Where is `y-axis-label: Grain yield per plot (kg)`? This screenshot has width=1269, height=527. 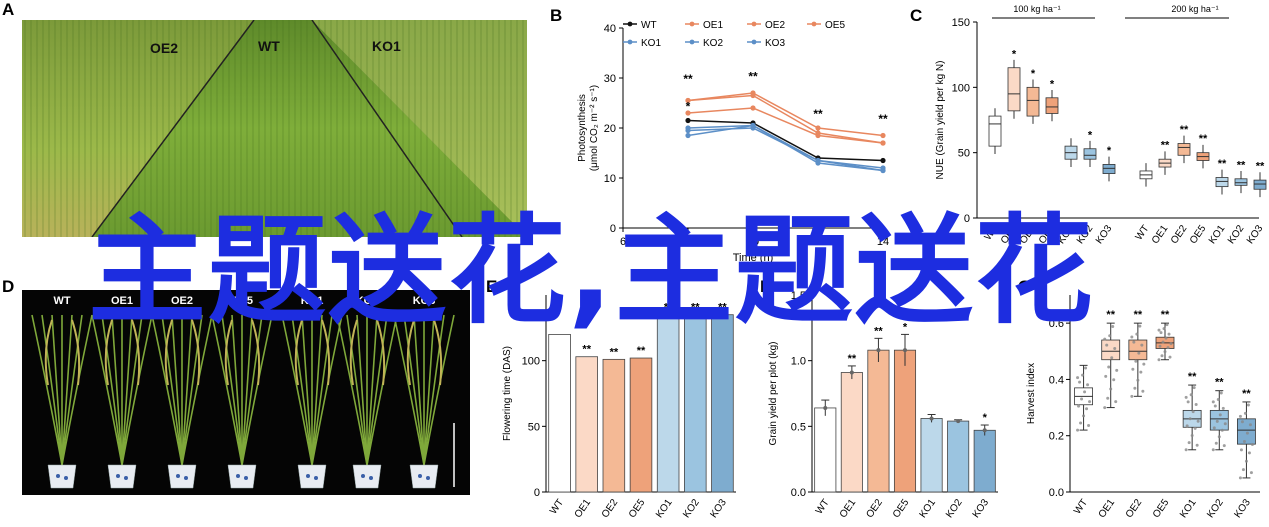 y-axis-label: Grain yield per plot (kg) is located at coordinates (773, 394).